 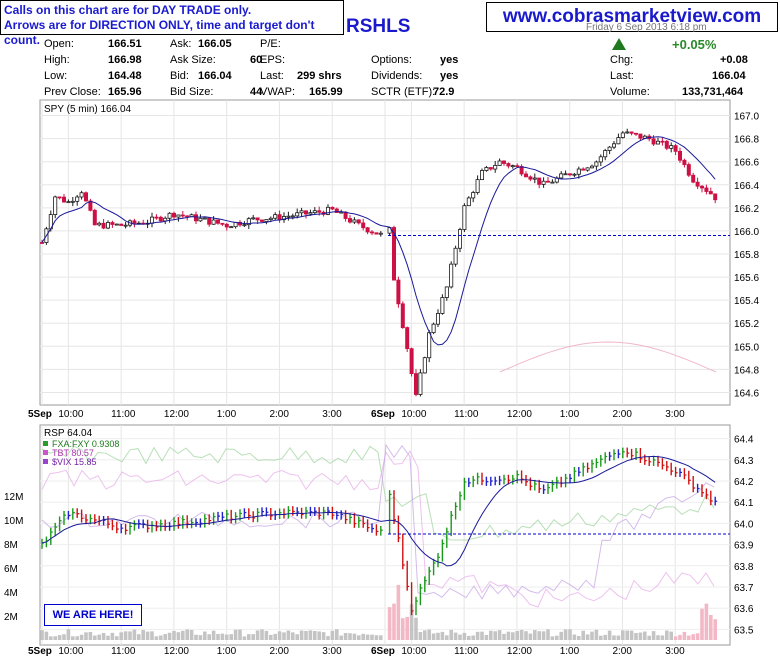 I want to click on price-chart-title: SPY (5 min) 166.04, so click(x=88, y=109).